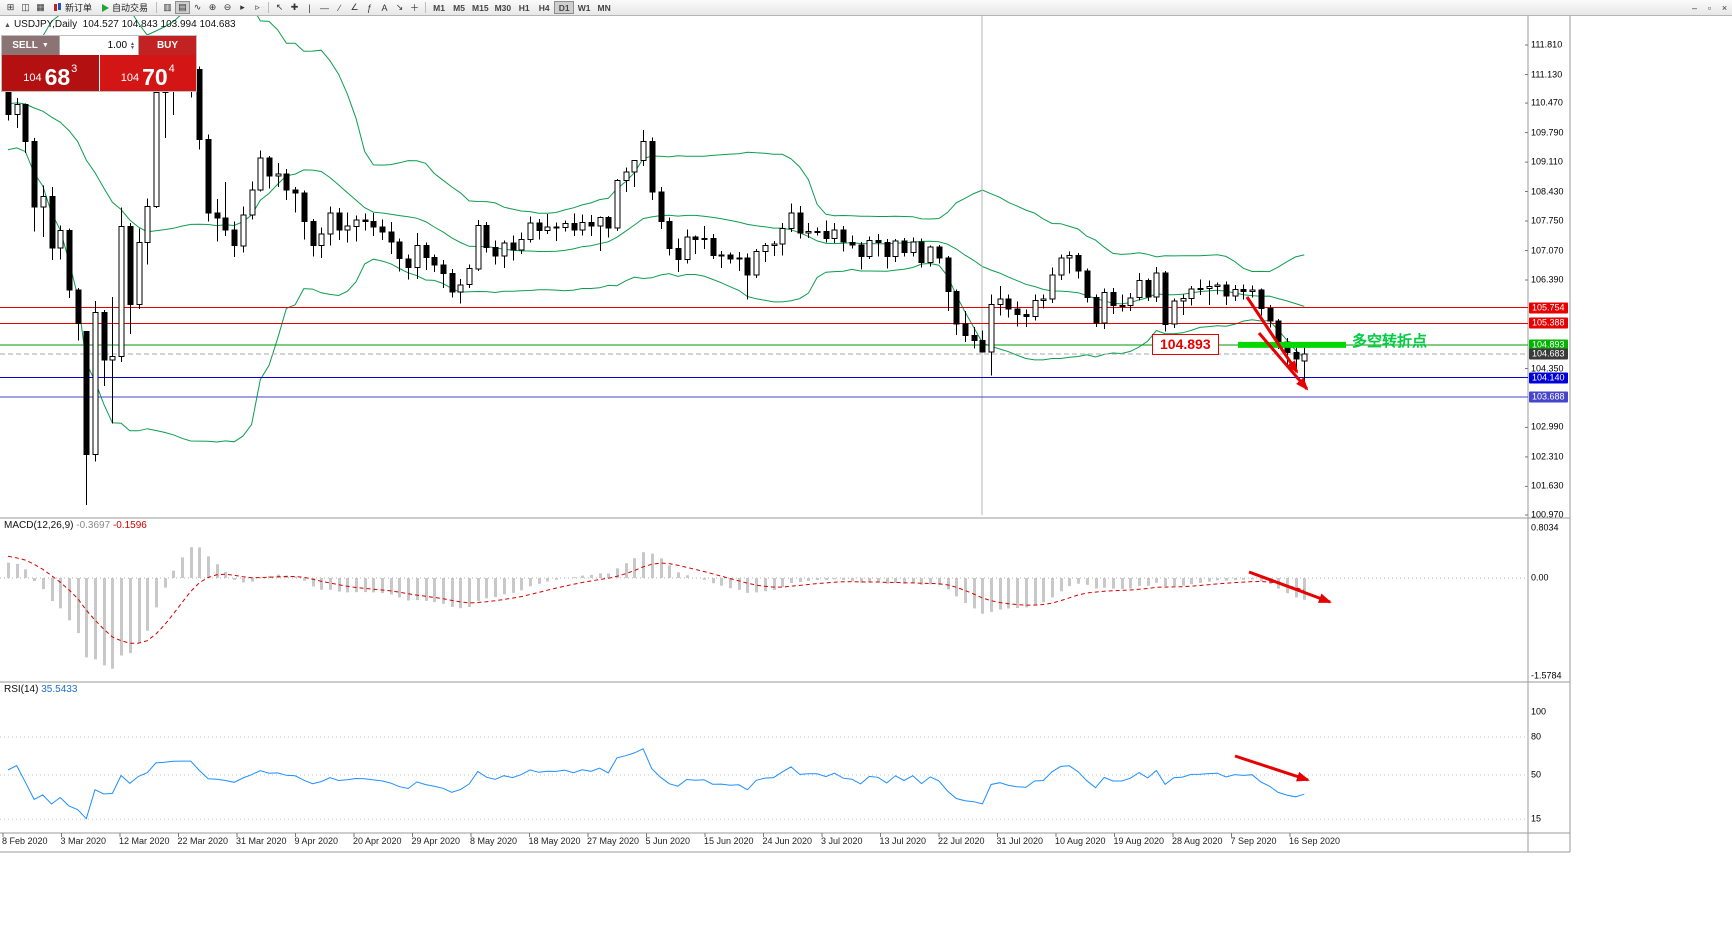 Image resolution: width=1732 pixels, height=938 pixels. I want to click on vertical-line-icon: |, so click(309, 7).